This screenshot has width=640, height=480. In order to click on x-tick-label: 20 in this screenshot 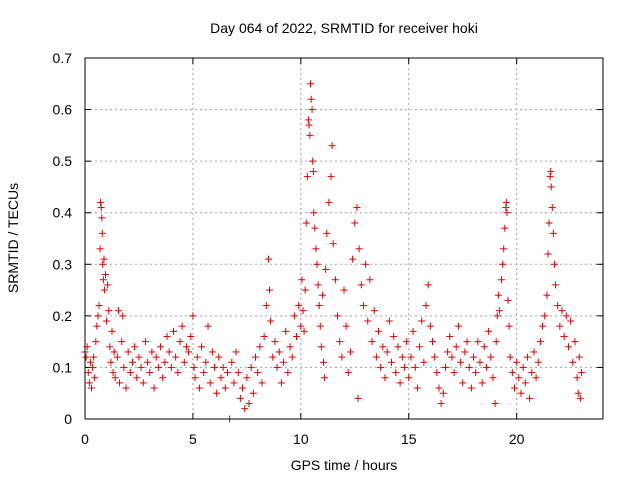, I will do `click(517, 439)`.